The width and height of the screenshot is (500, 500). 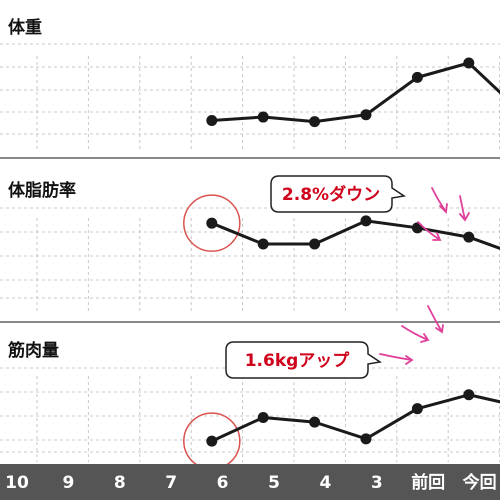 I want to click on arrow-group-body-fat, so click(x=443, y=214).